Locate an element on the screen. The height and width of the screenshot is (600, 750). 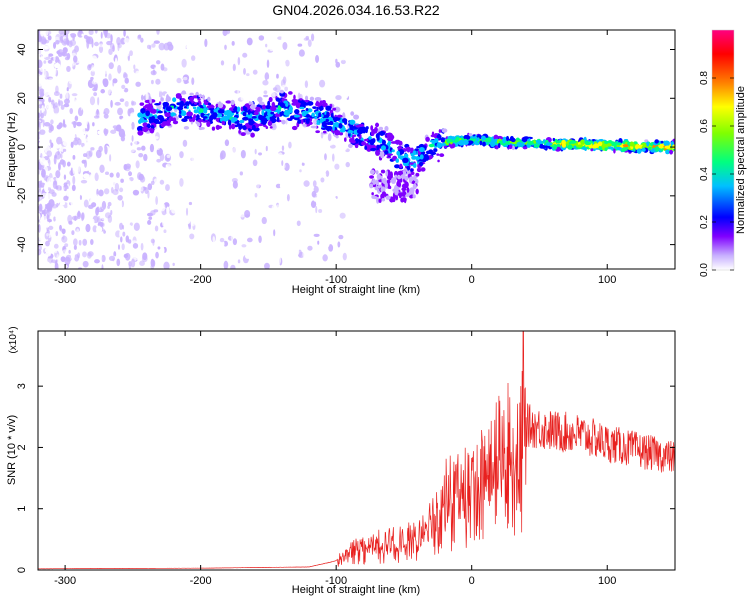
colorbar-gradient is located at coordinates (723, 150).